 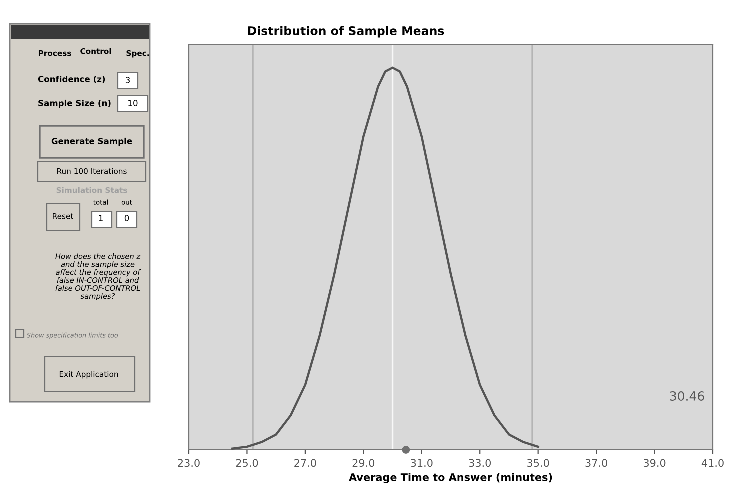 What do you see at coordinates (101, 218) in the screenshot?
I see `text: 1` at bounding box center [101, 218].